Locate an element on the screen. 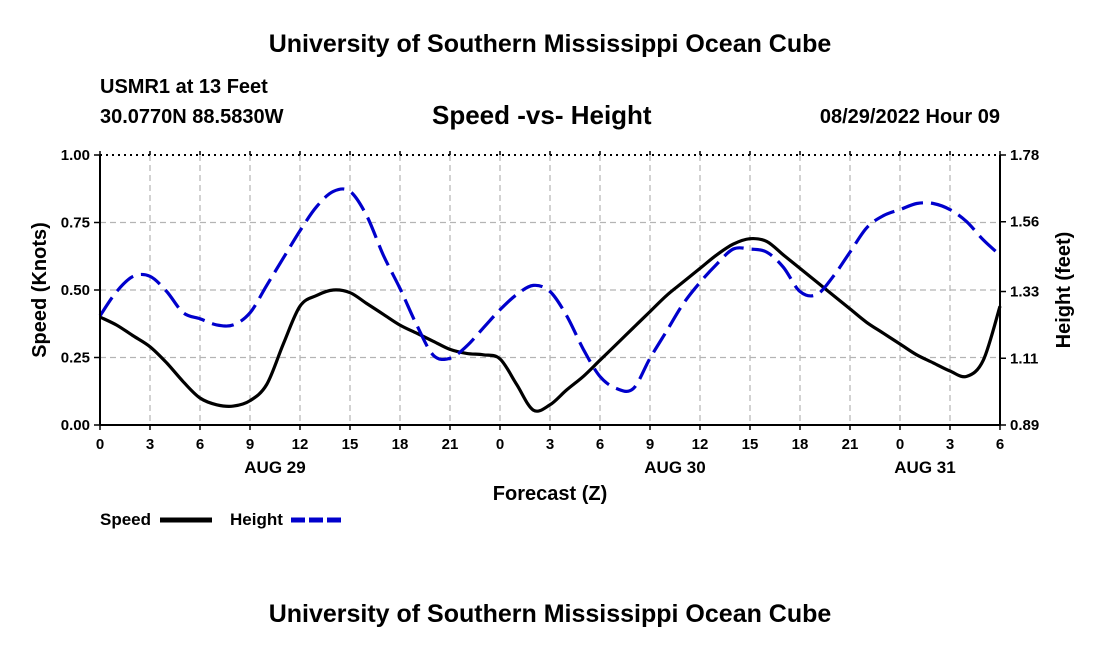 The image size is (1100, 650). legend-height-label: Height is located at coordinates (256, 519).